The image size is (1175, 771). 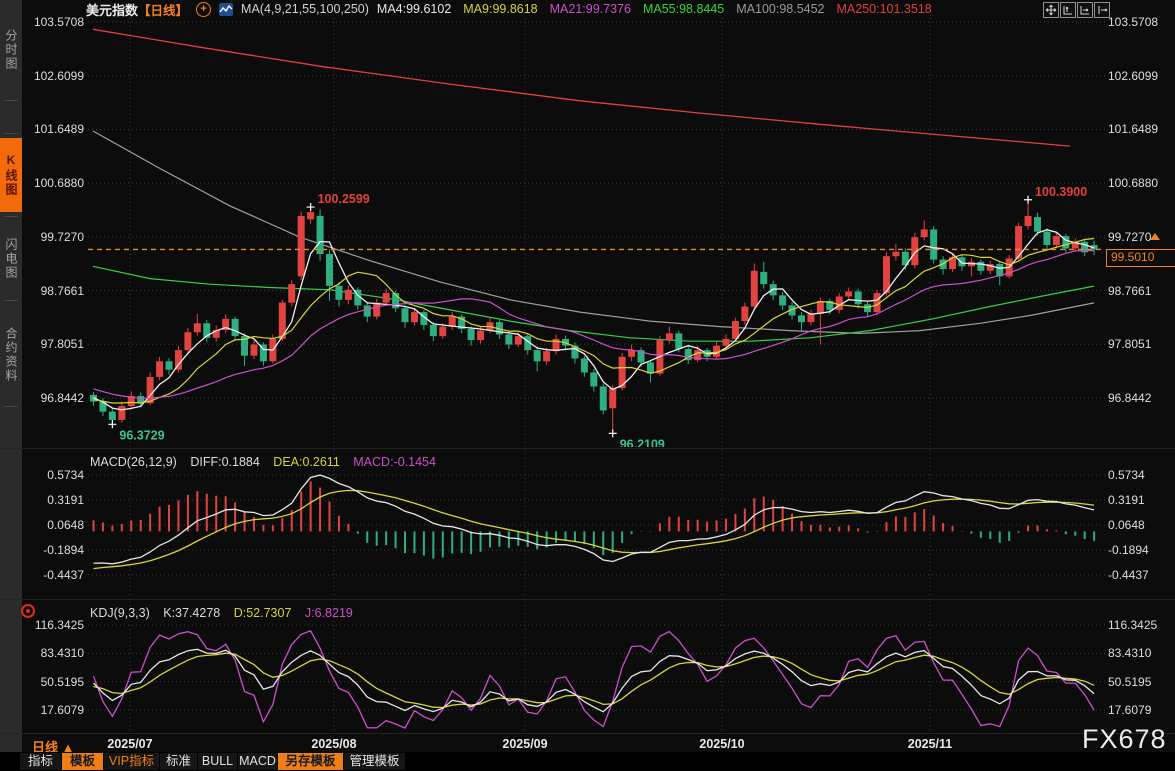 What do you see at coordinates (328, 613) in the screenshot?
I see `kdj-j-value: J:6.8219` at bounding box center [328, 613].